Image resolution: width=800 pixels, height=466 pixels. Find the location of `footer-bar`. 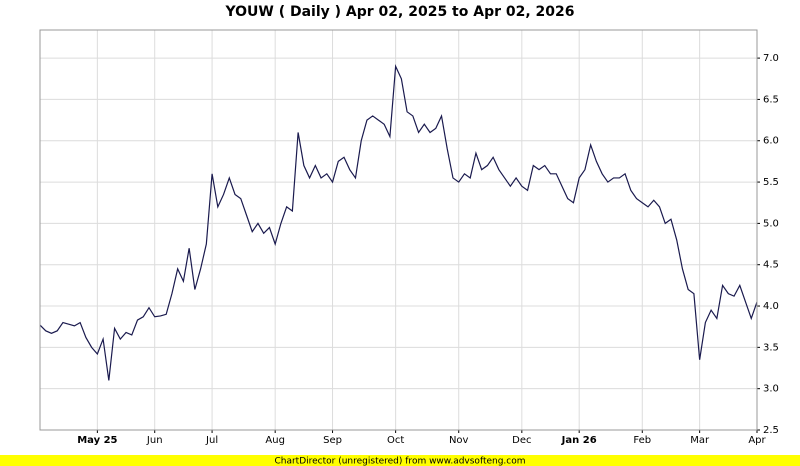

footer-bar is located at coordinates (400, 460).